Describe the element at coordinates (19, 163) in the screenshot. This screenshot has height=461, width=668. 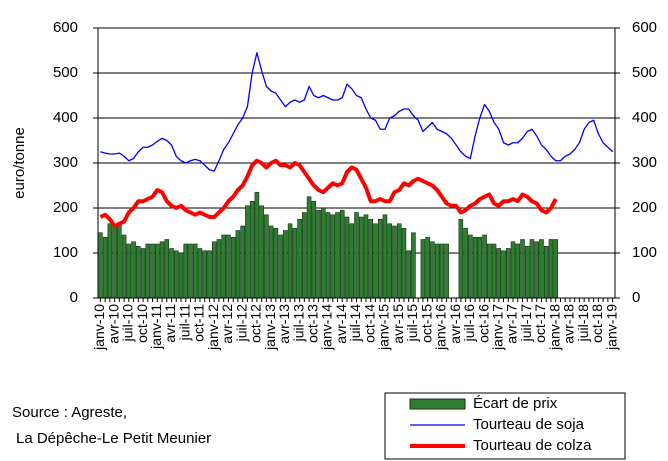
I see `y-axis-label: euro/tonne` at that location.